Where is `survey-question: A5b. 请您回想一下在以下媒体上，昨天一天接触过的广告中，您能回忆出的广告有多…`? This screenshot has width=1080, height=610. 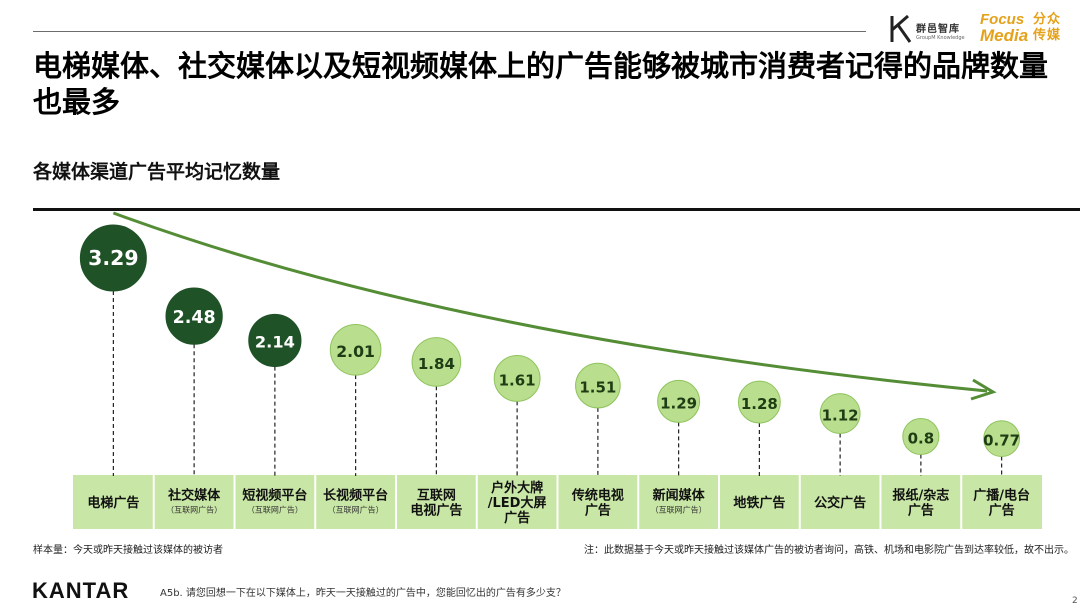
survey-question: A5b. 请您回想一下在以下媒体上，昨天一天接触过的广告中，您能回忆出的广告有多… is located at coordinates (363, 593).